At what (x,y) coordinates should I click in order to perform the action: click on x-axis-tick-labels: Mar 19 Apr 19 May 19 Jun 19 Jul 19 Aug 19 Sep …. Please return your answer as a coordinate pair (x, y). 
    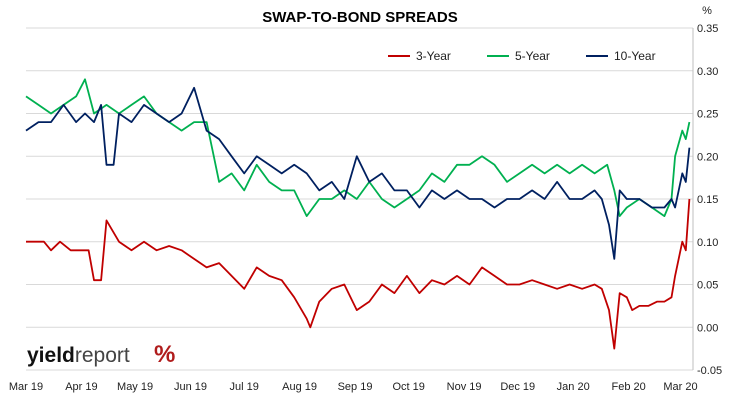
    Looking at the image, I should click on (353, 387).